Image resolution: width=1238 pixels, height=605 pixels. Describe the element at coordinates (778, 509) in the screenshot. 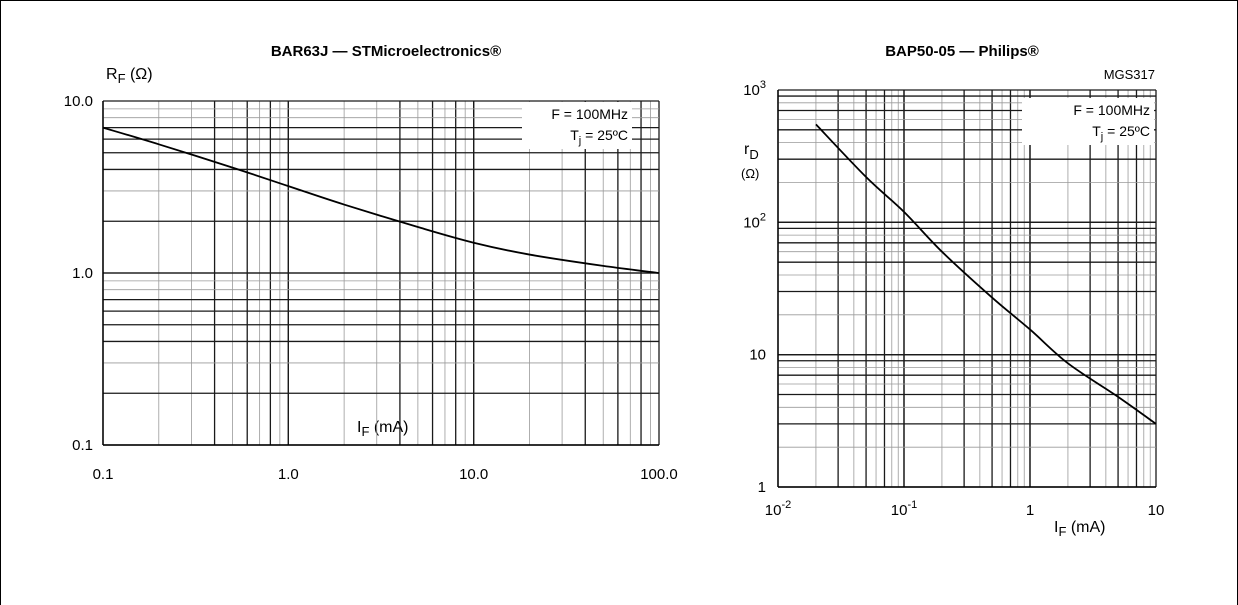

I see `x-tick-label: 10⁻²` at that location.